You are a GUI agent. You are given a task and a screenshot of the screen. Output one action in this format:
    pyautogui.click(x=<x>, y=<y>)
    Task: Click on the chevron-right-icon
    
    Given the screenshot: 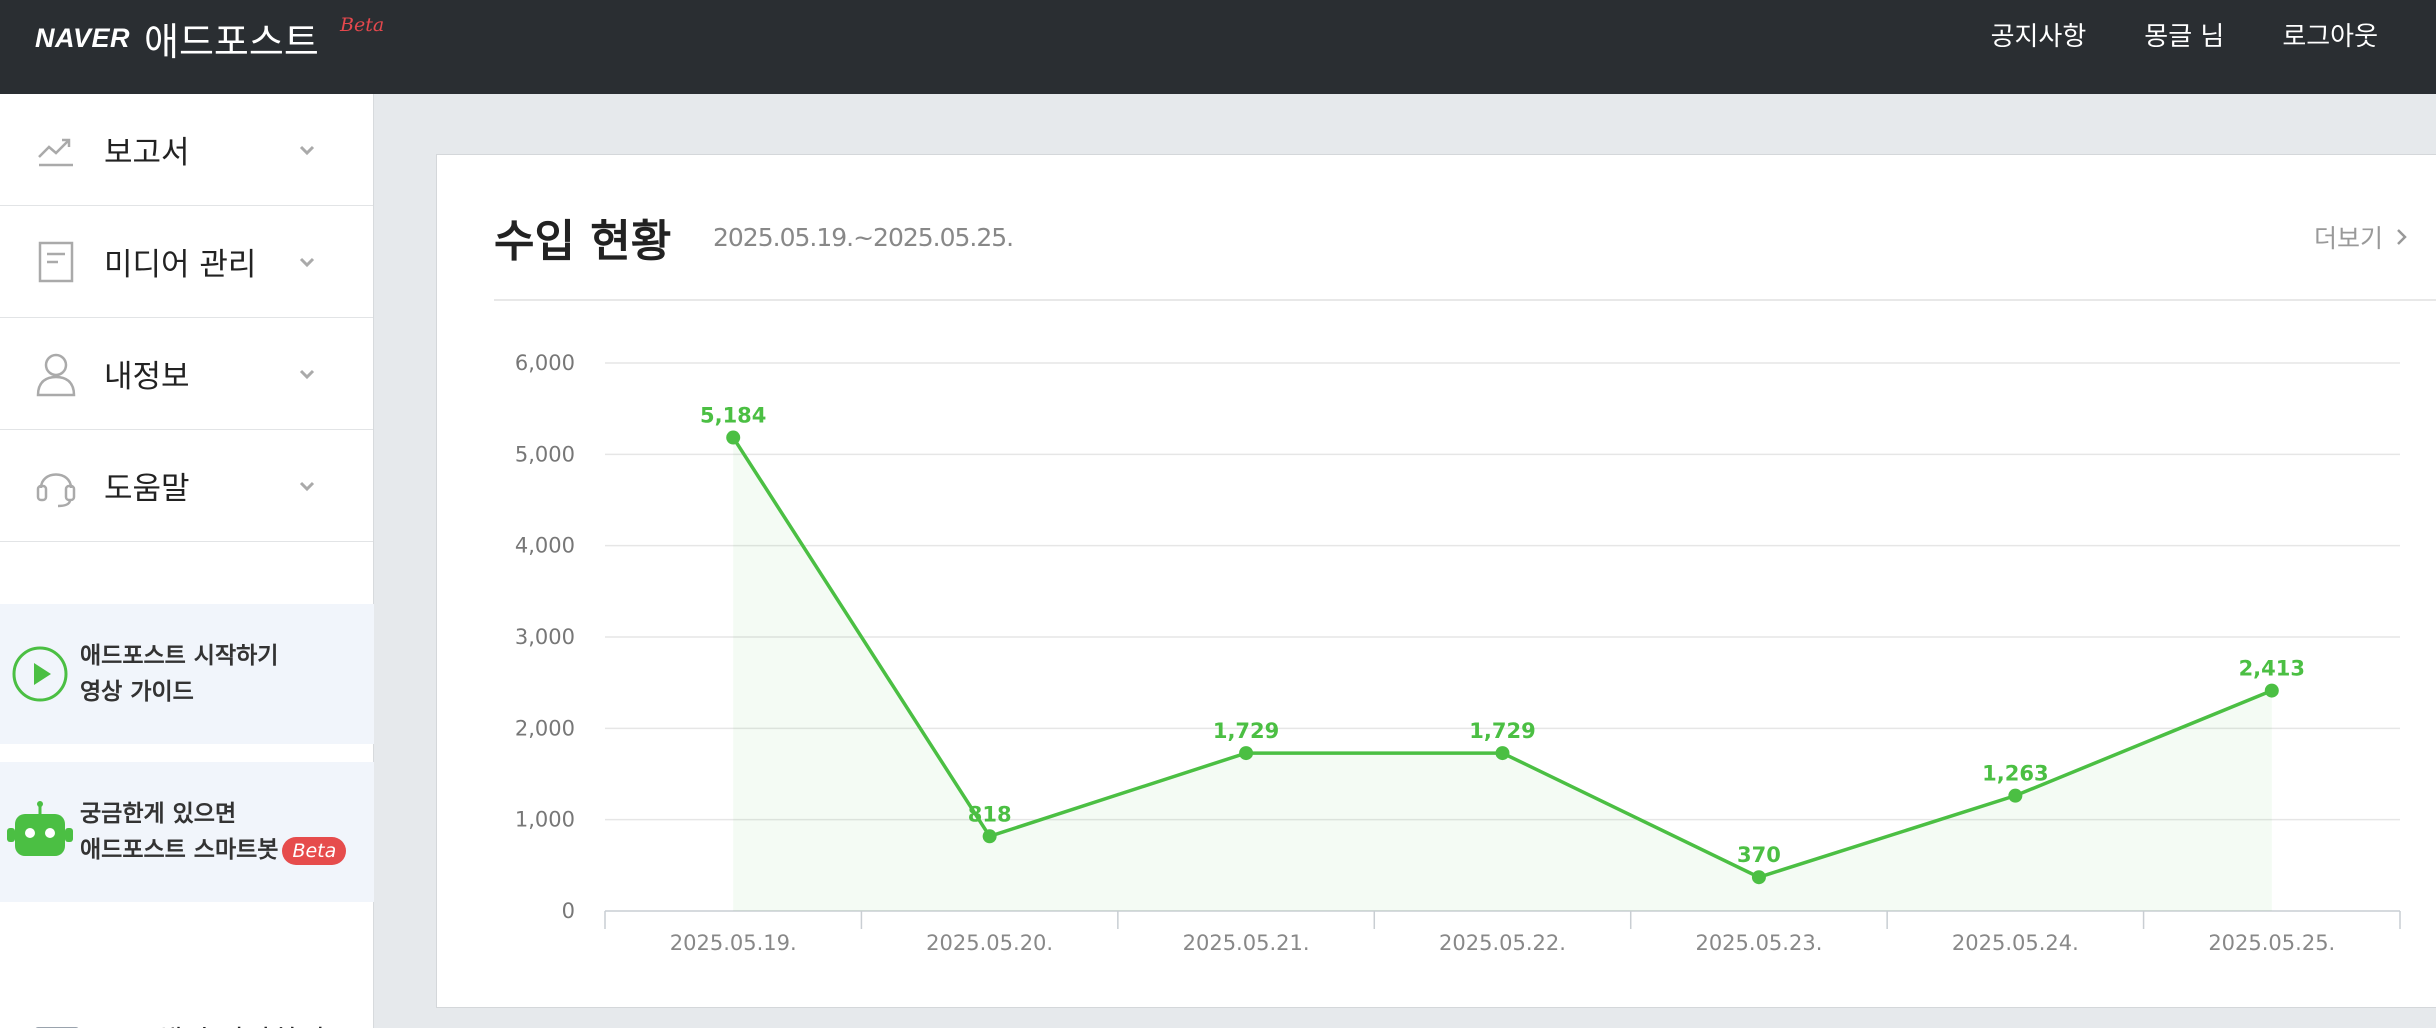 What is the action you would take?
    pyautogui.click(x=2402, y=237)
    